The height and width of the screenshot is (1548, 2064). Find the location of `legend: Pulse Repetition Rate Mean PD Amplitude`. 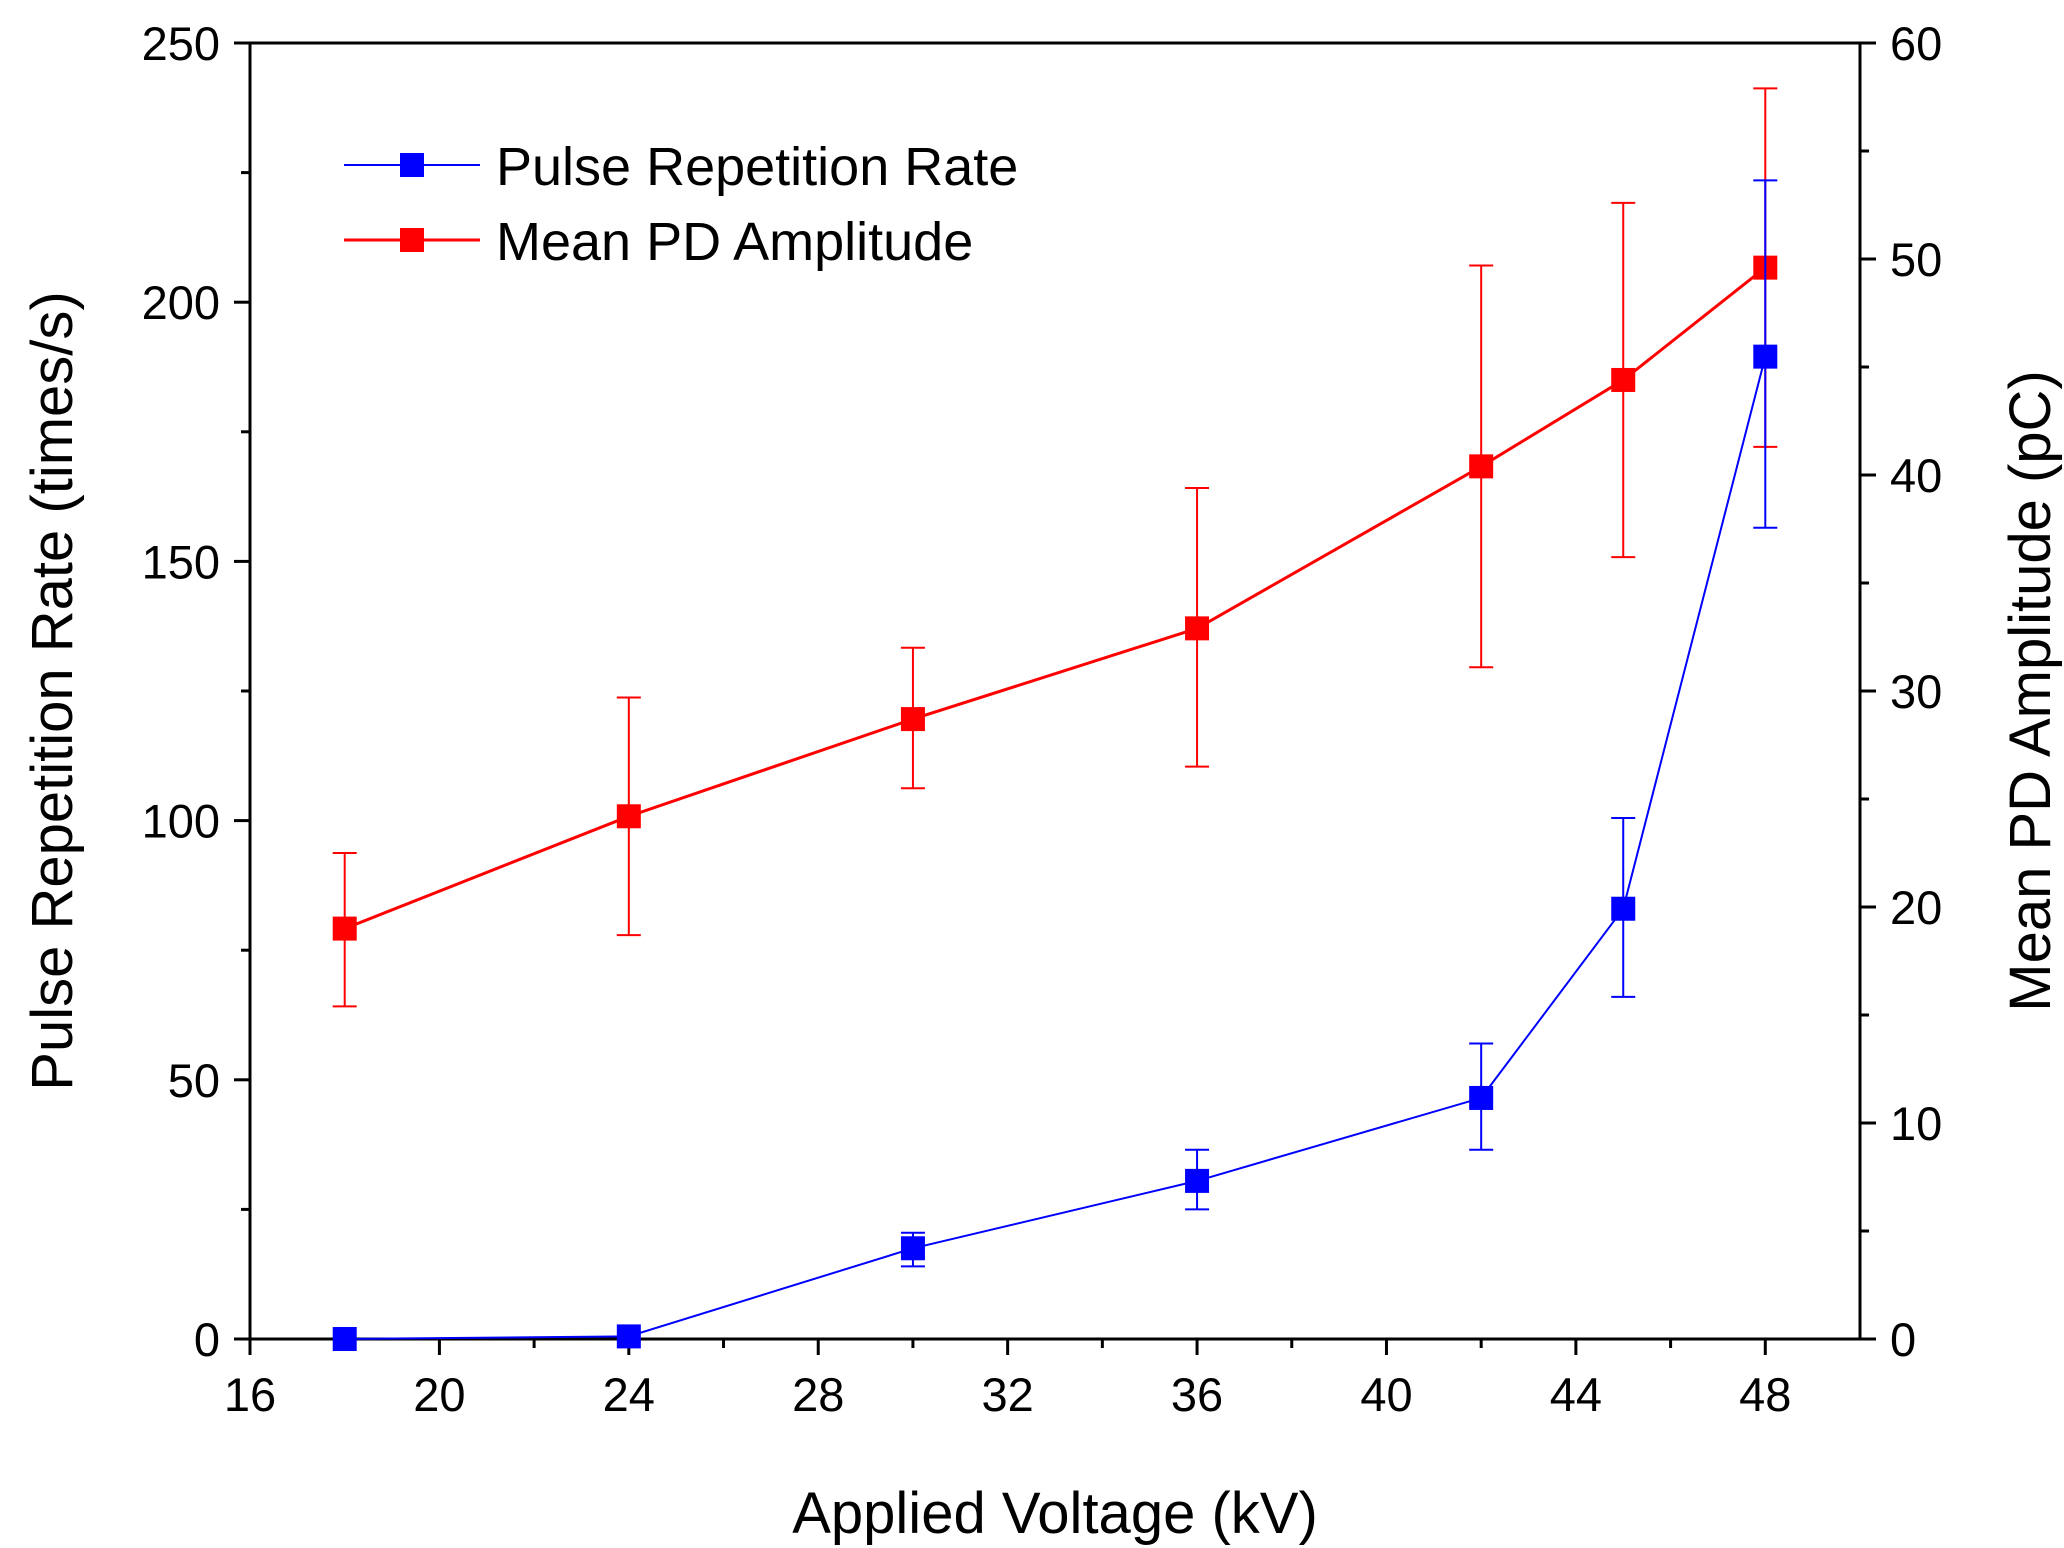

legend: Pulse Repetition Rate Mean PD Amplitude is located at coordinates (681, 204).